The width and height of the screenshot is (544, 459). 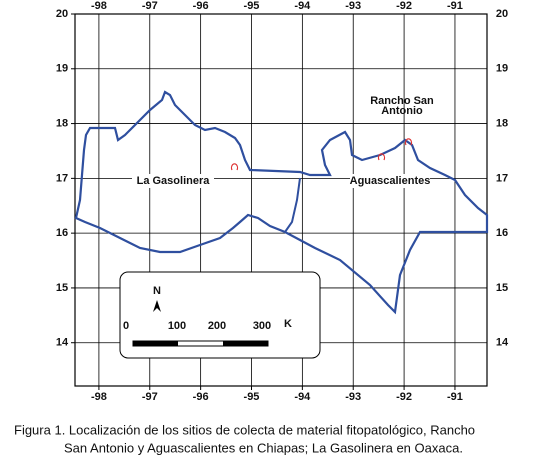 What do you see at coordinates (126, 326) in the screenshot?
I see `scale-label: 0` at bounding box center [126, 326].